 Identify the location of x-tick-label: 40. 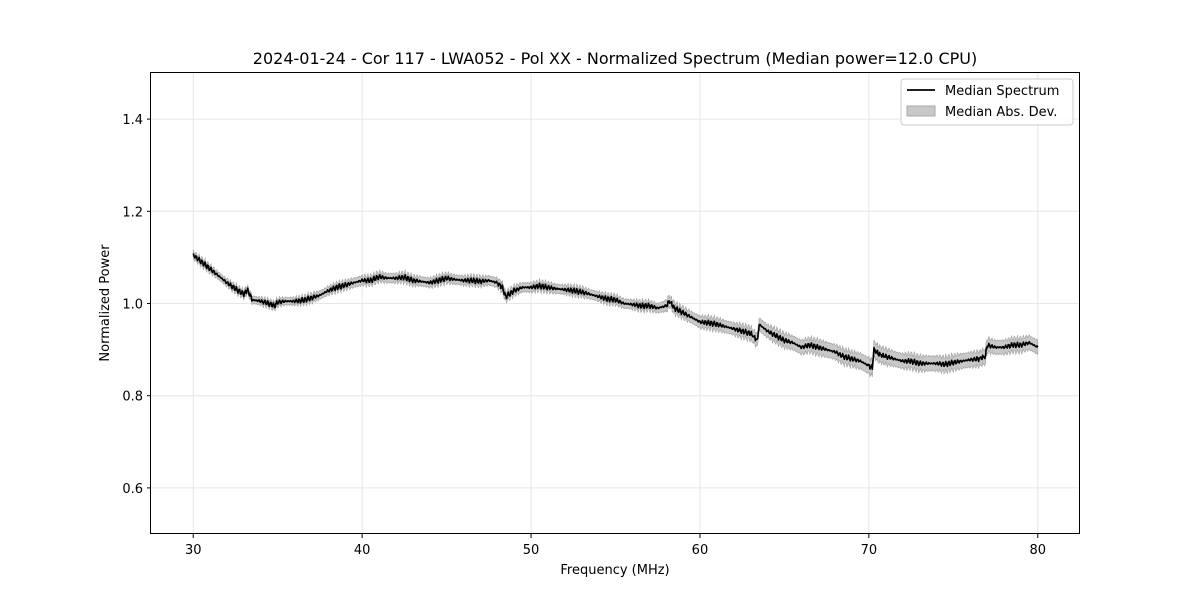
(362, 550).